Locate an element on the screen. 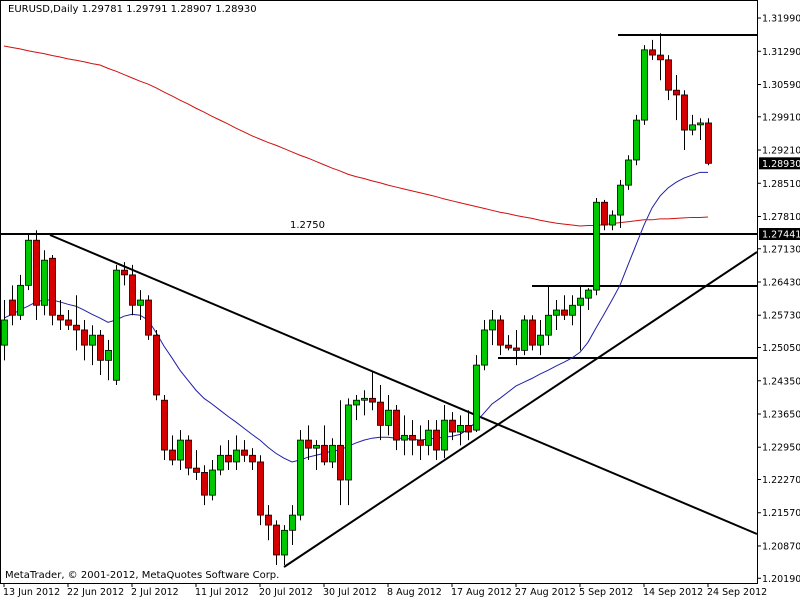 The image size is (800, 600). y-tick-label: 1.22270 is located at coordinates (781, 480).